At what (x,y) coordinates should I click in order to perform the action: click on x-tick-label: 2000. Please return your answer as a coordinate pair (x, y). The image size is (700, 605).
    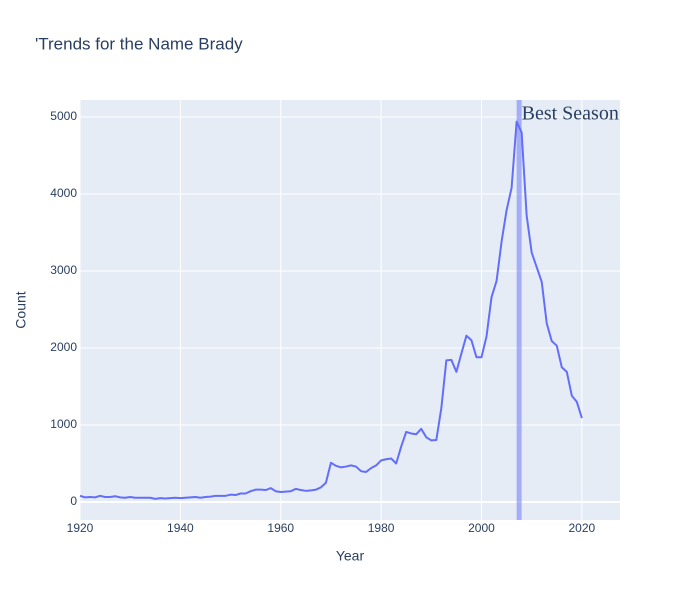
    Looking at the image, I should click on (481, 528).